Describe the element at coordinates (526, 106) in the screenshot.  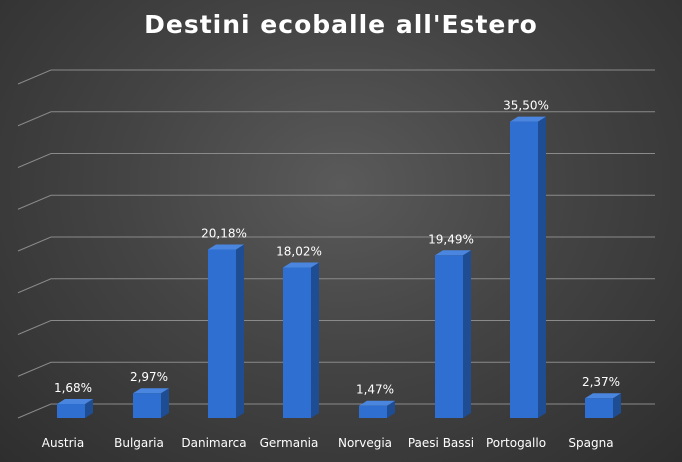
I see `data-label: 35,50%` at that location.